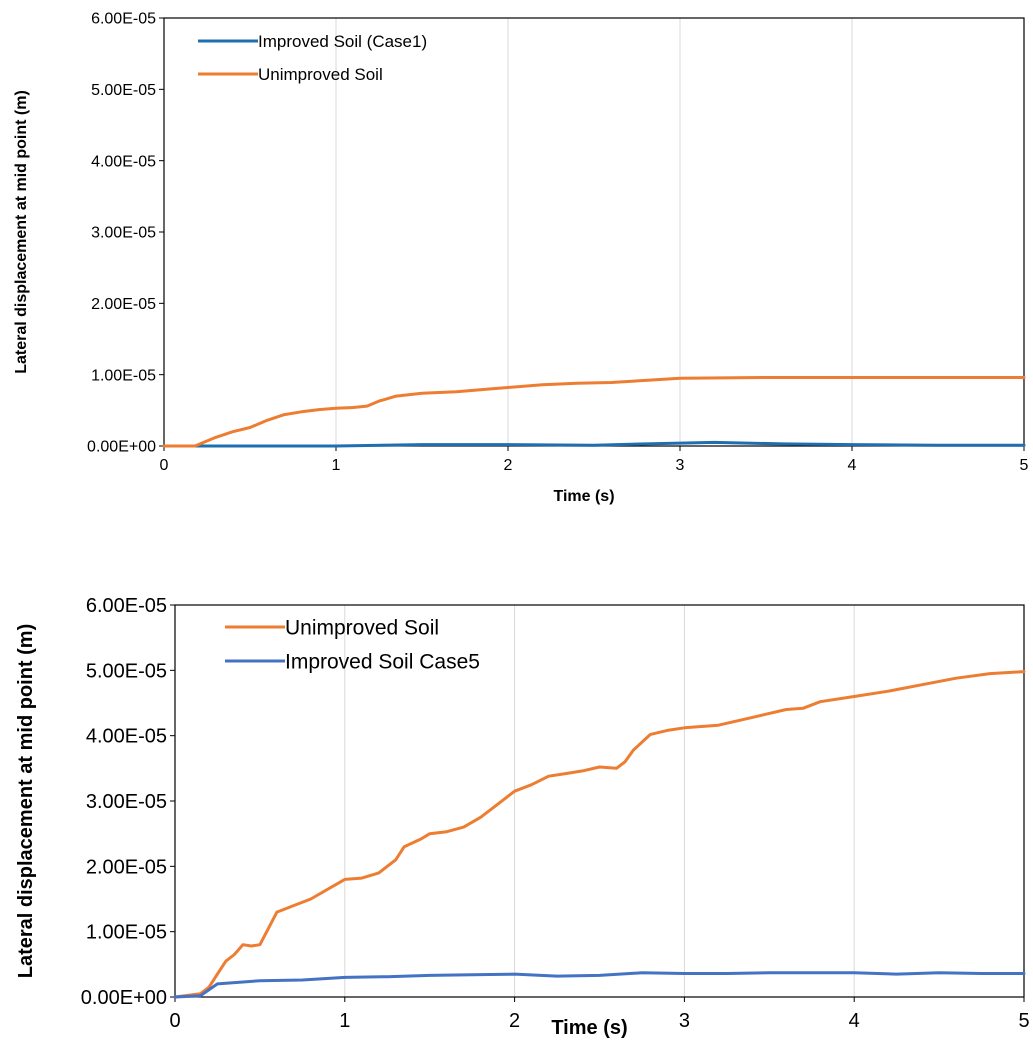 The width and height of the screenshot is (1033, 1043). I want to click on chart-1-x-tick-label: 5, so click(1023, 1021).